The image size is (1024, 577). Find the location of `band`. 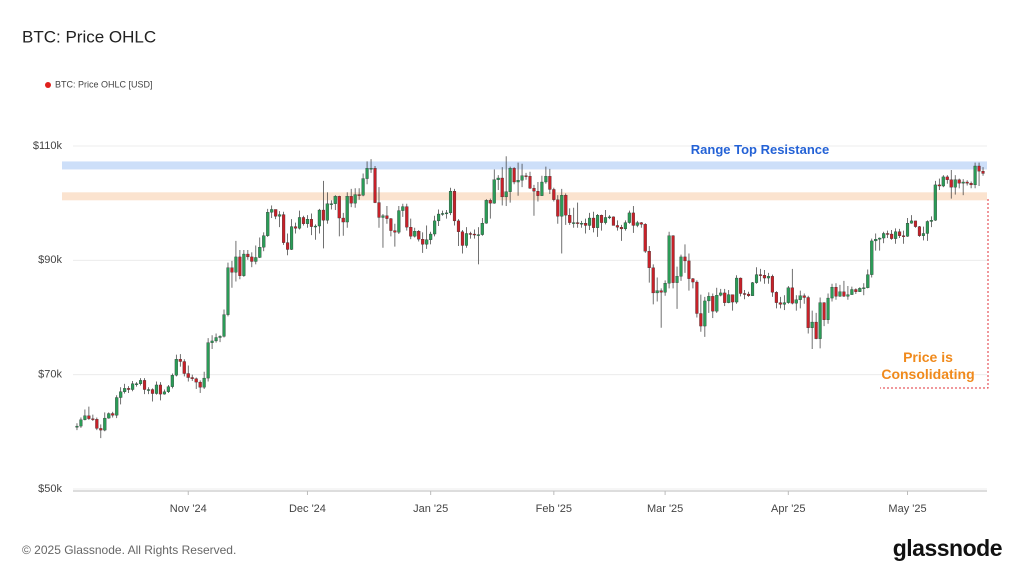

band is located at coordinates (524, 165).